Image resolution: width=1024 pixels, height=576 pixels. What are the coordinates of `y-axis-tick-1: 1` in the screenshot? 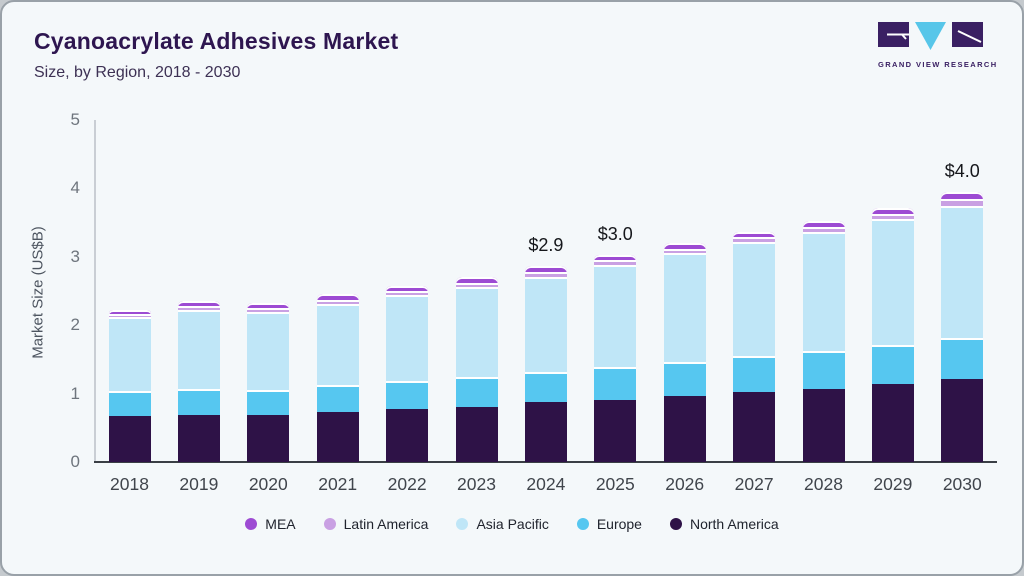 It's located at (75, 393).